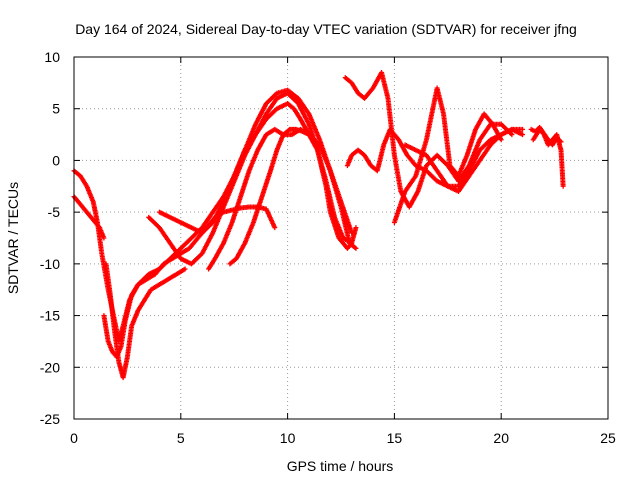 The width and height of the screenshot is (640, 480). Describe the element at coordinates (50, 316) in the screenshot. I see `y-tick-label: -15` at that location.